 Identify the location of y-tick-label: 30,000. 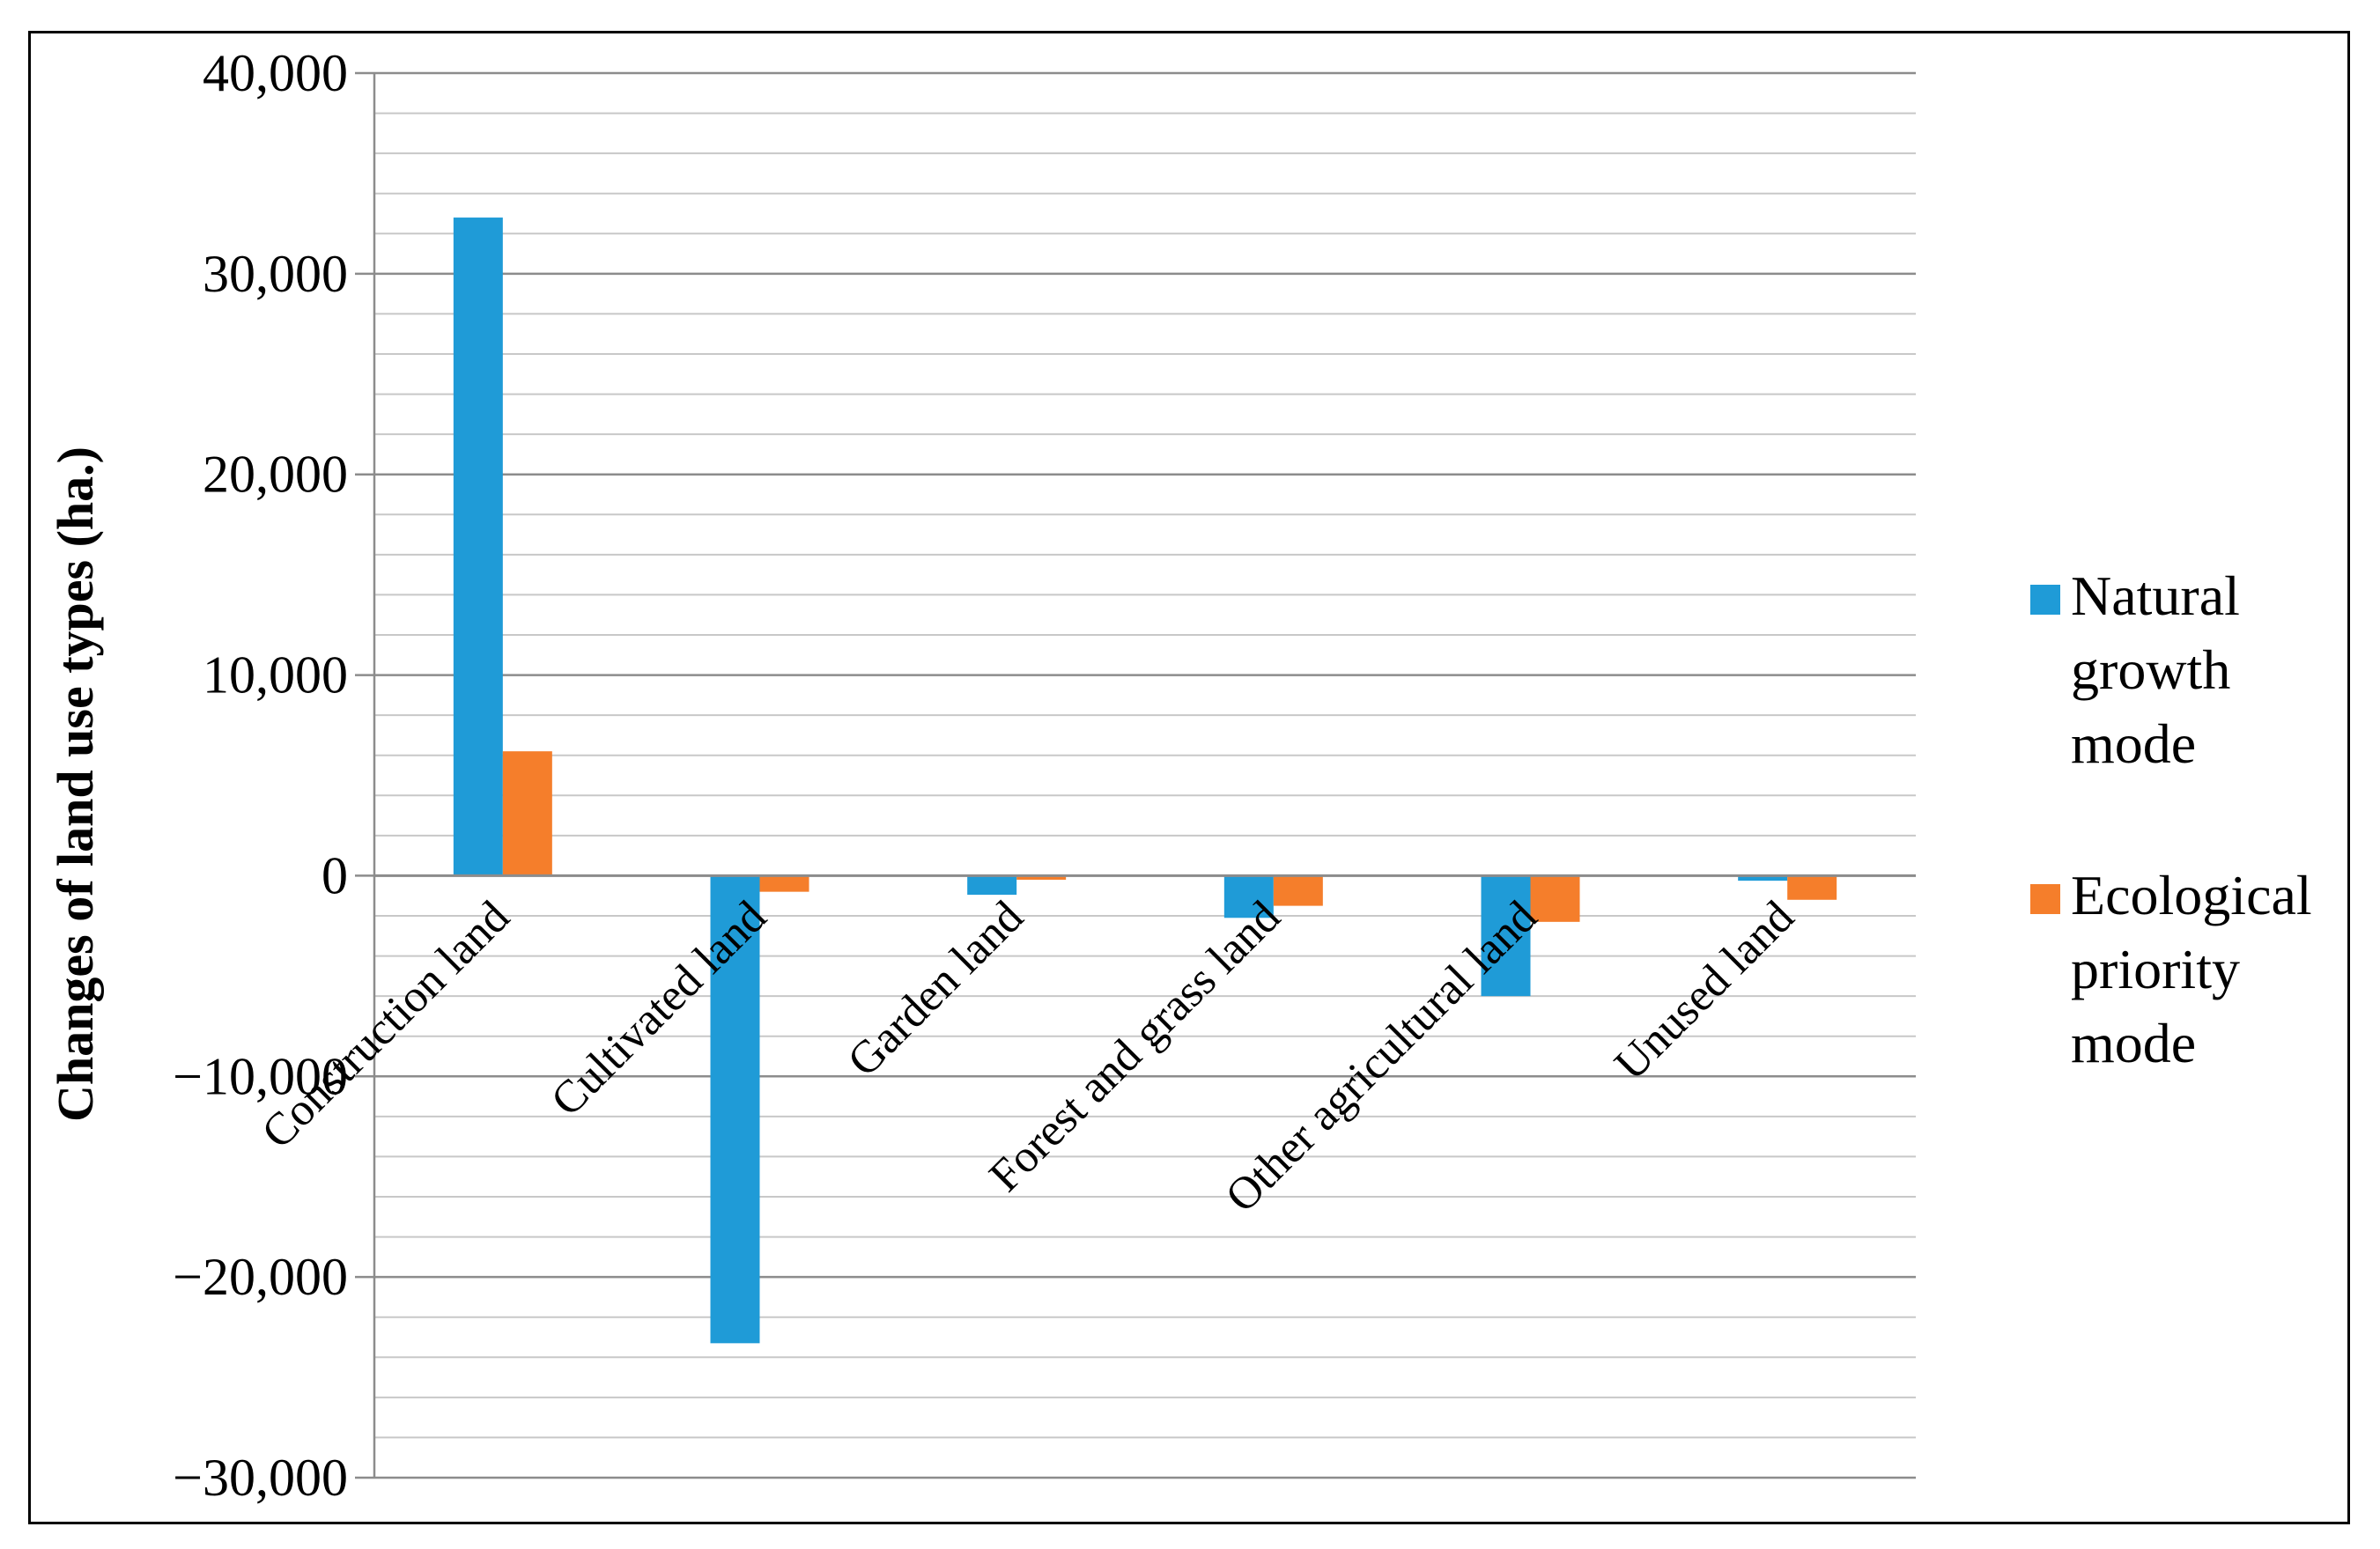
(275, 274).